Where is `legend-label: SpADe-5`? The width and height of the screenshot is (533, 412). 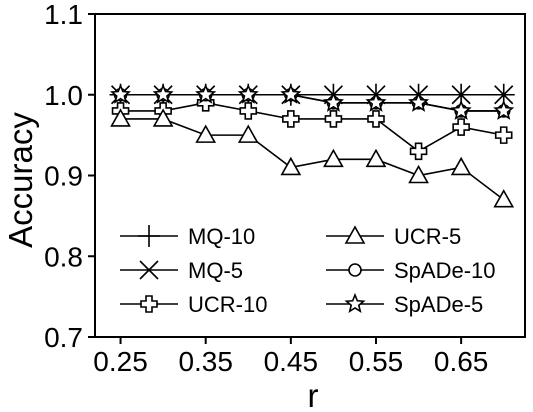 legend-label: SpADe-5 is located at coordinates (438, 304).